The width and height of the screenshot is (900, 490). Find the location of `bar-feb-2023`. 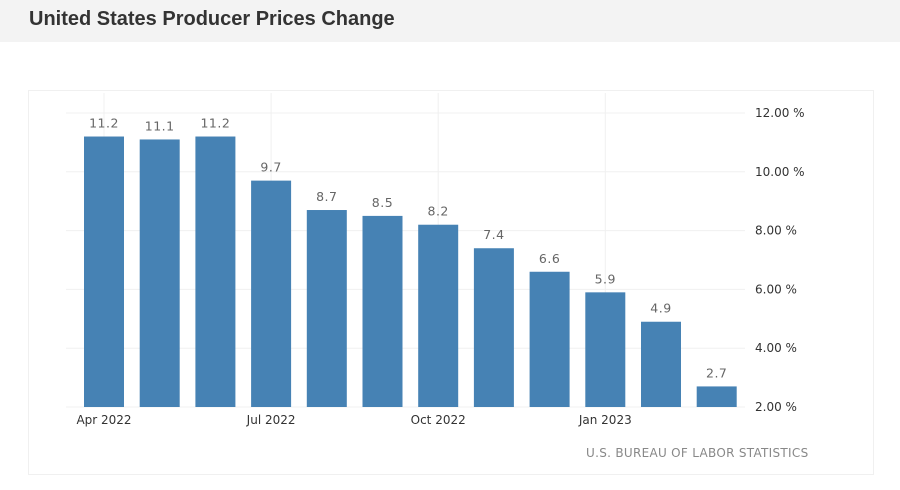

bar-feb-2023 is located at coordinates (661, 364).